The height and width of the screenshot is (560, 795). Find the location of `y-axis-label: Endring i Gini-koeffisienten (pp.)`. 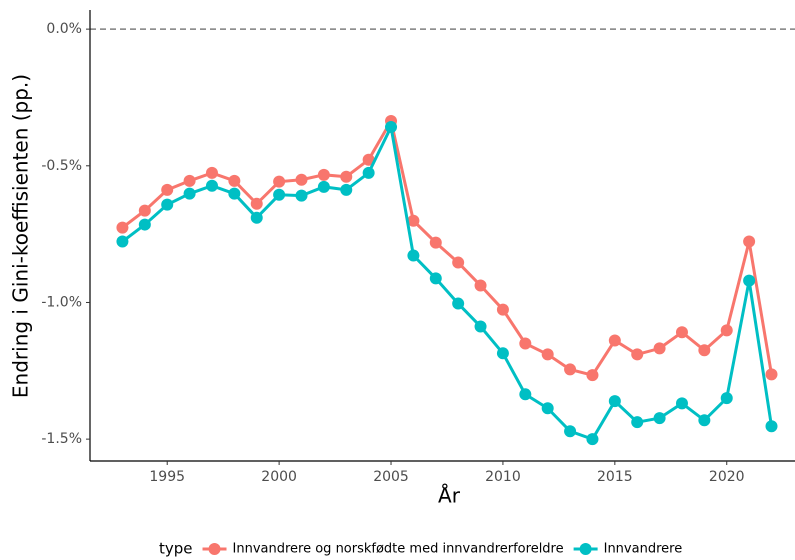

y-axis-label: Endring i Gini-koeffisienten (pp.) is located at coordinates (21, 236).